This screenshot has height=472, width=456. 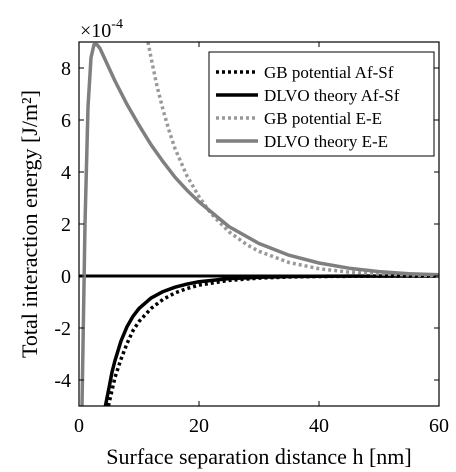 What do you see at coordinates (323, 118) in the screenshot?
I see `legend-label-3: GB potential E-E` at bounding box center [323, 118].